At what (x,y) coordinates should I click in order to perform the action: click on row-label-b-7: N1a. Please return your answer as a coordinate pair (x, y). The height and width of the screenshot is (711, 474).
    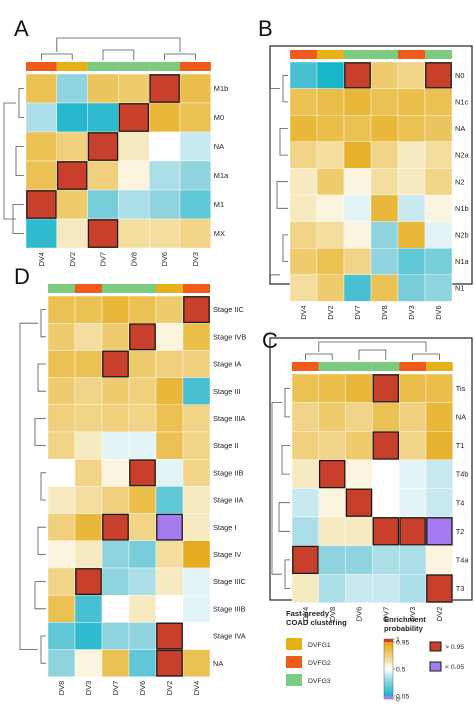
    Looking at the image, I should click on (462, 261).